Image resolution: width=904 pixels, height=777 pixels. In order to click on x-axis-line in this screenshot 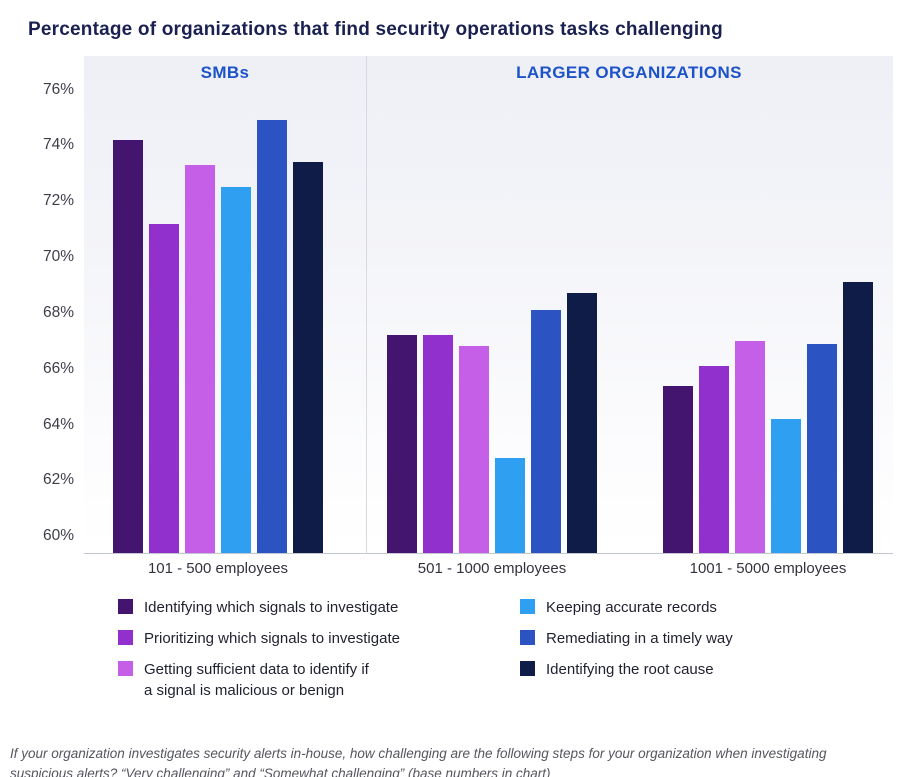, I will do `click(488, 553)`.